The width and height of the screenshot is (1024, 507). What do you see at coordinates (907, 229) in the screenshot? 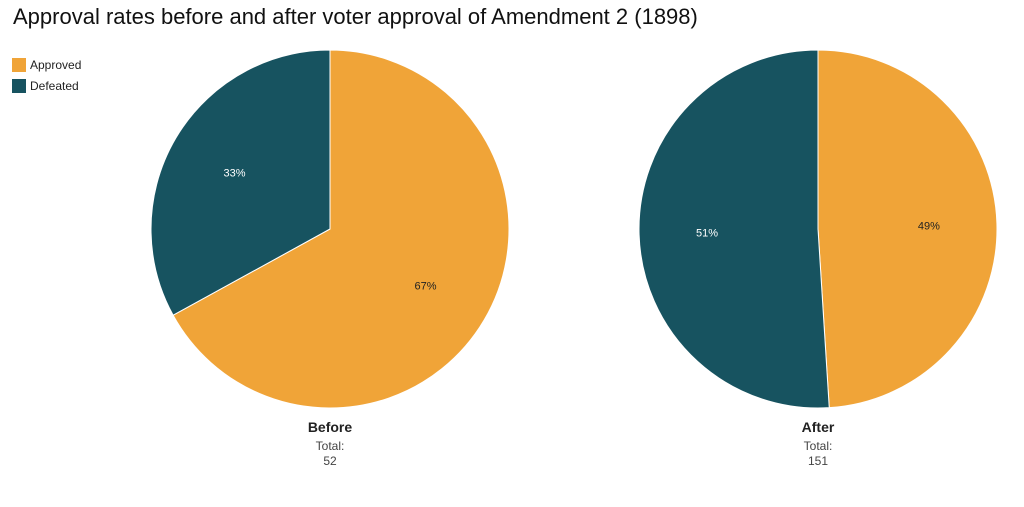
I see `pie-slice-approved` at bounding box center [907, 229].